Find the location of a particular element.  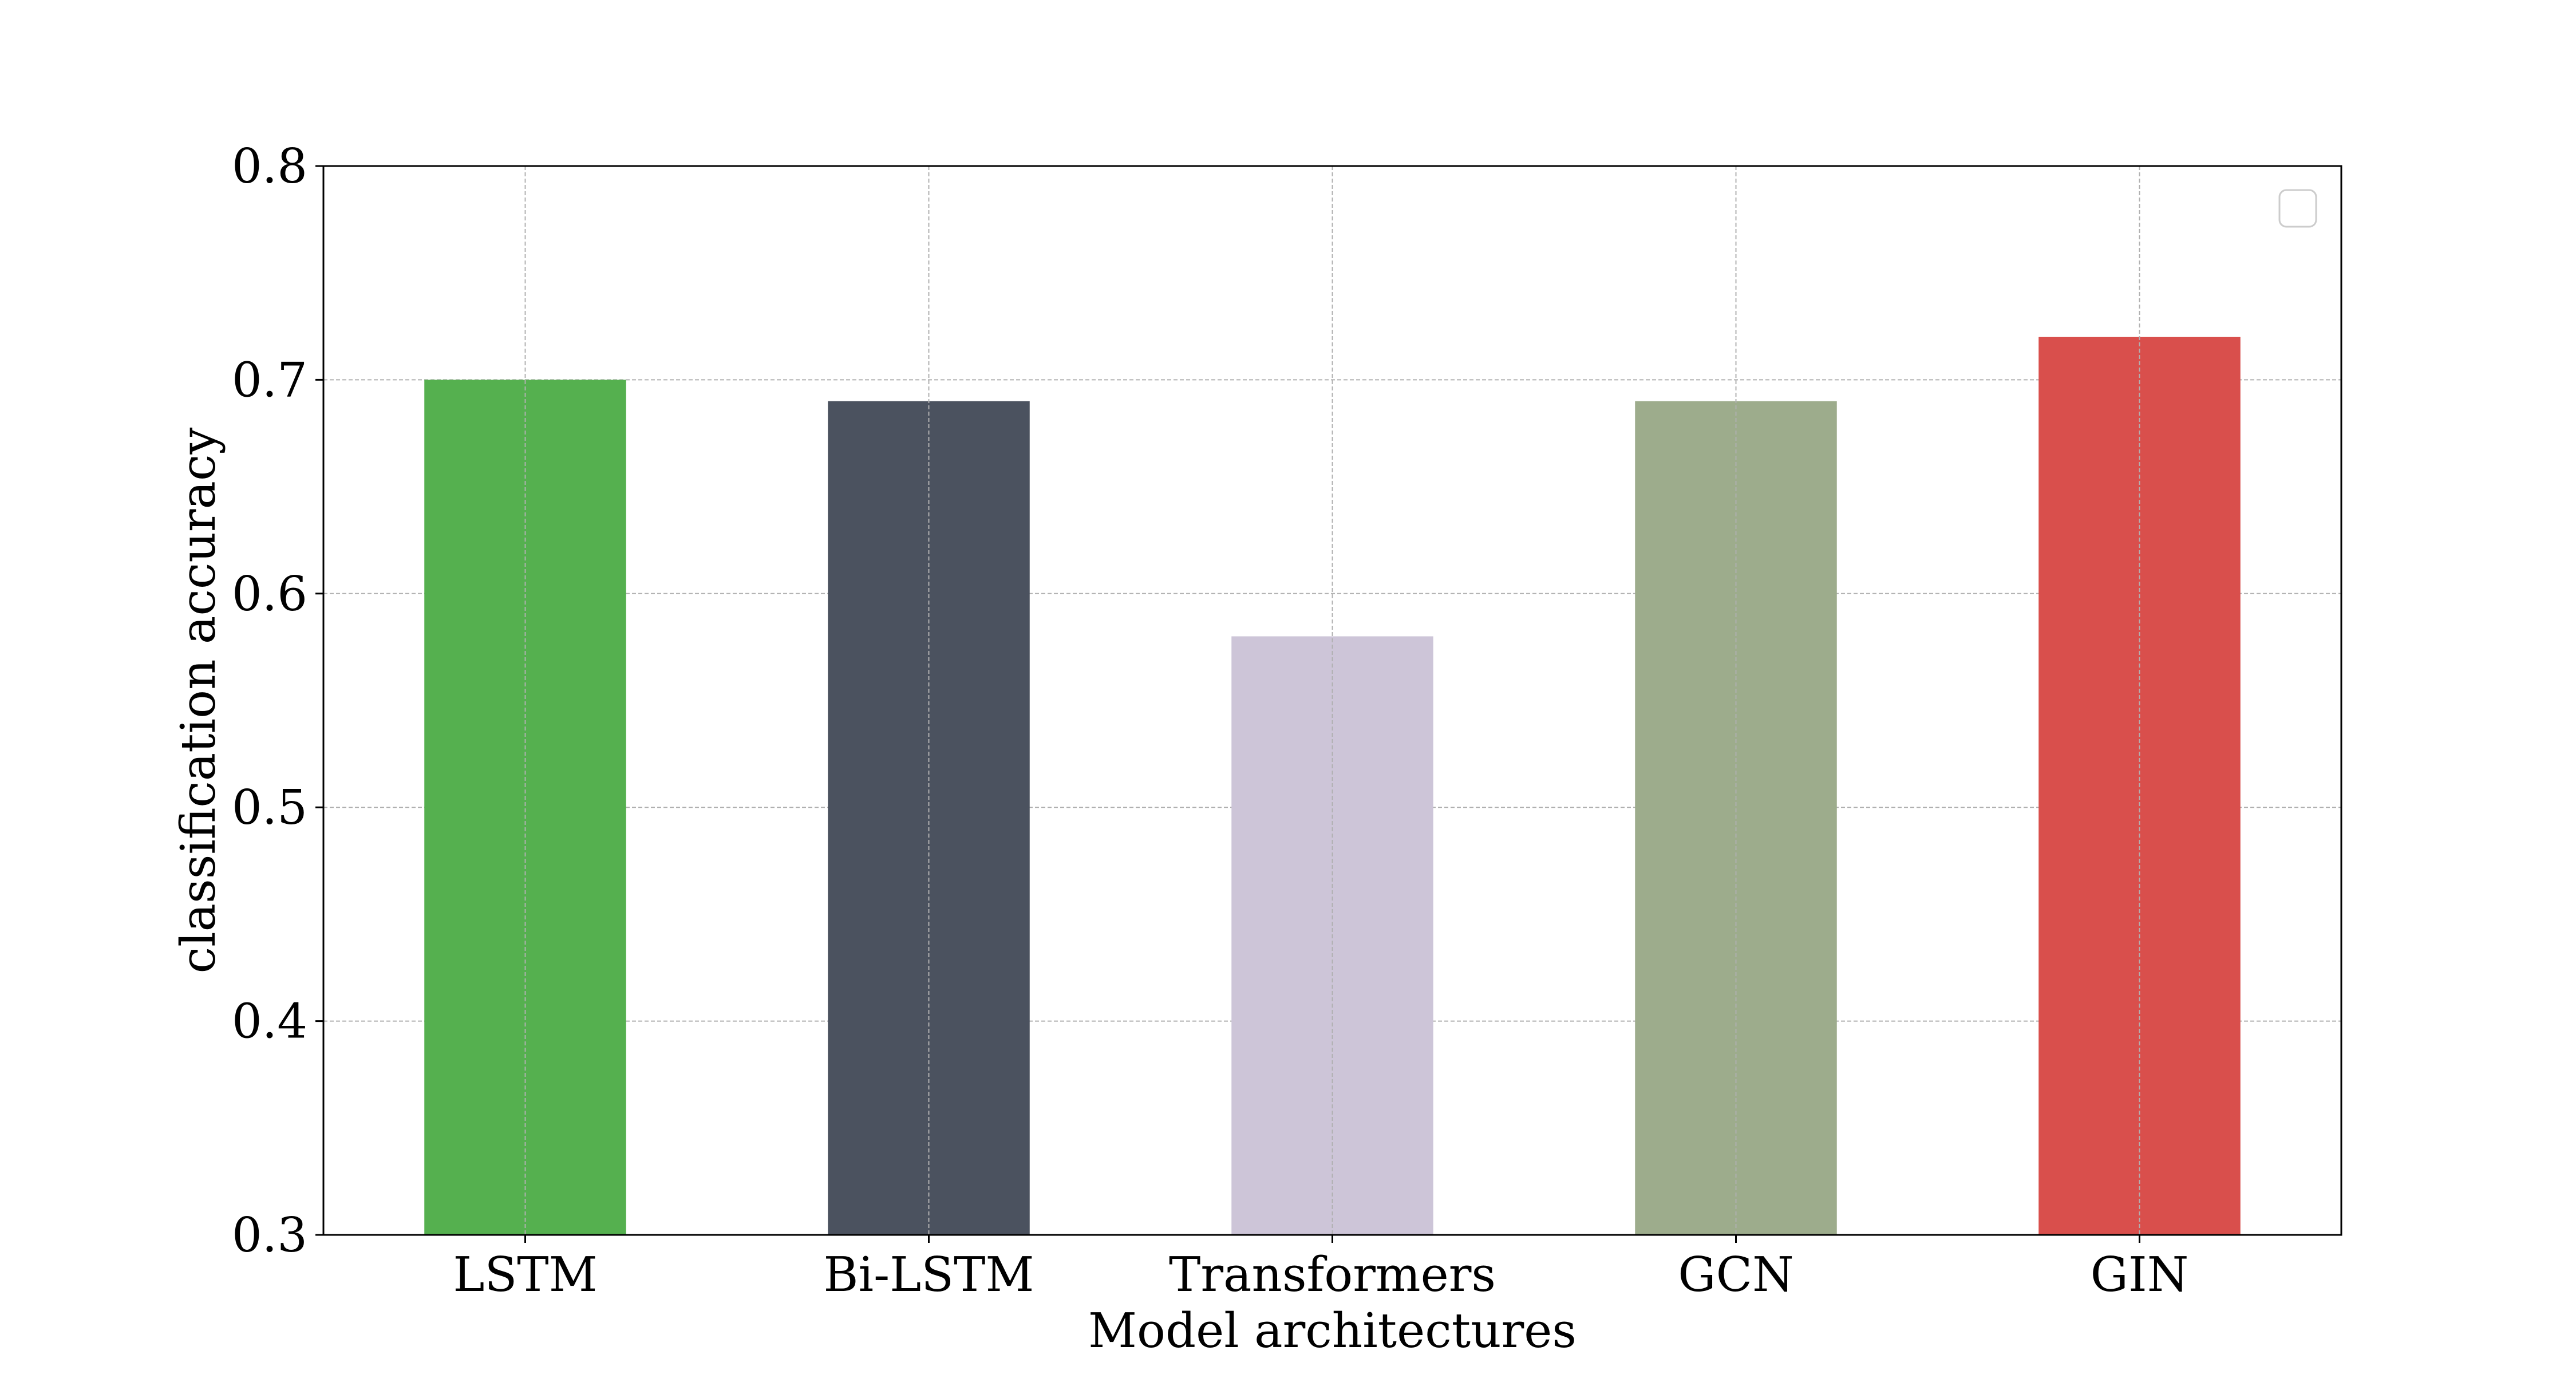

y-ticks-layer: 0.3 0.4 0.5 0.6 0.7 0.8 is located at coordinates (277, 701).